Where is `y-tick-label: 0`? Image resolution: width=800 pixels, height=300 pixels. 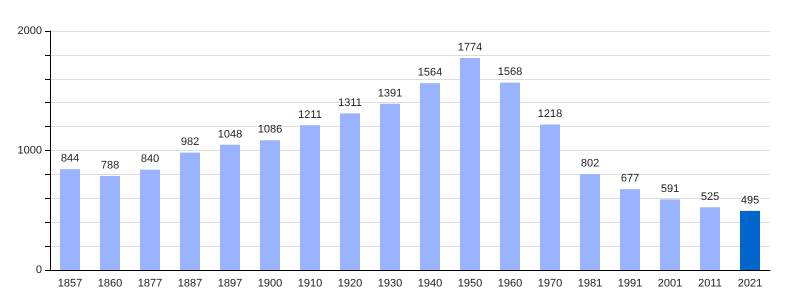 y-tick-label: 0 is located at coordinates (39, 270).